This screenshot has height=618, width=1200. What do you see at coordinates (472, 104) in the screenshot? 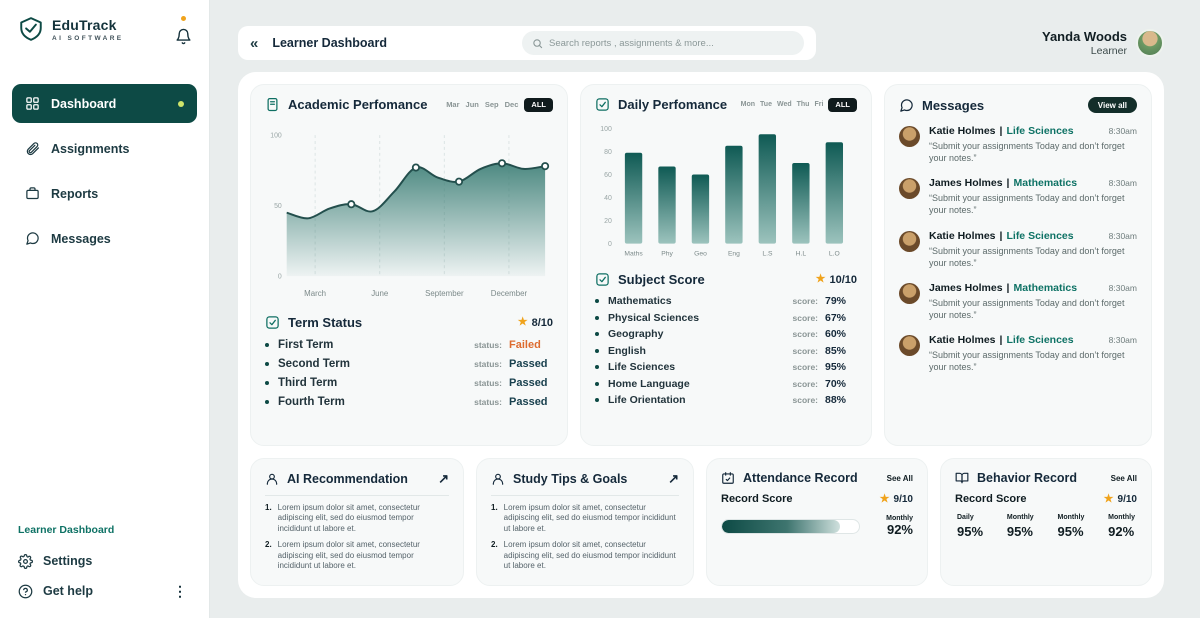
I see `tab-jun: Jun` at bounding box center [472, 104].